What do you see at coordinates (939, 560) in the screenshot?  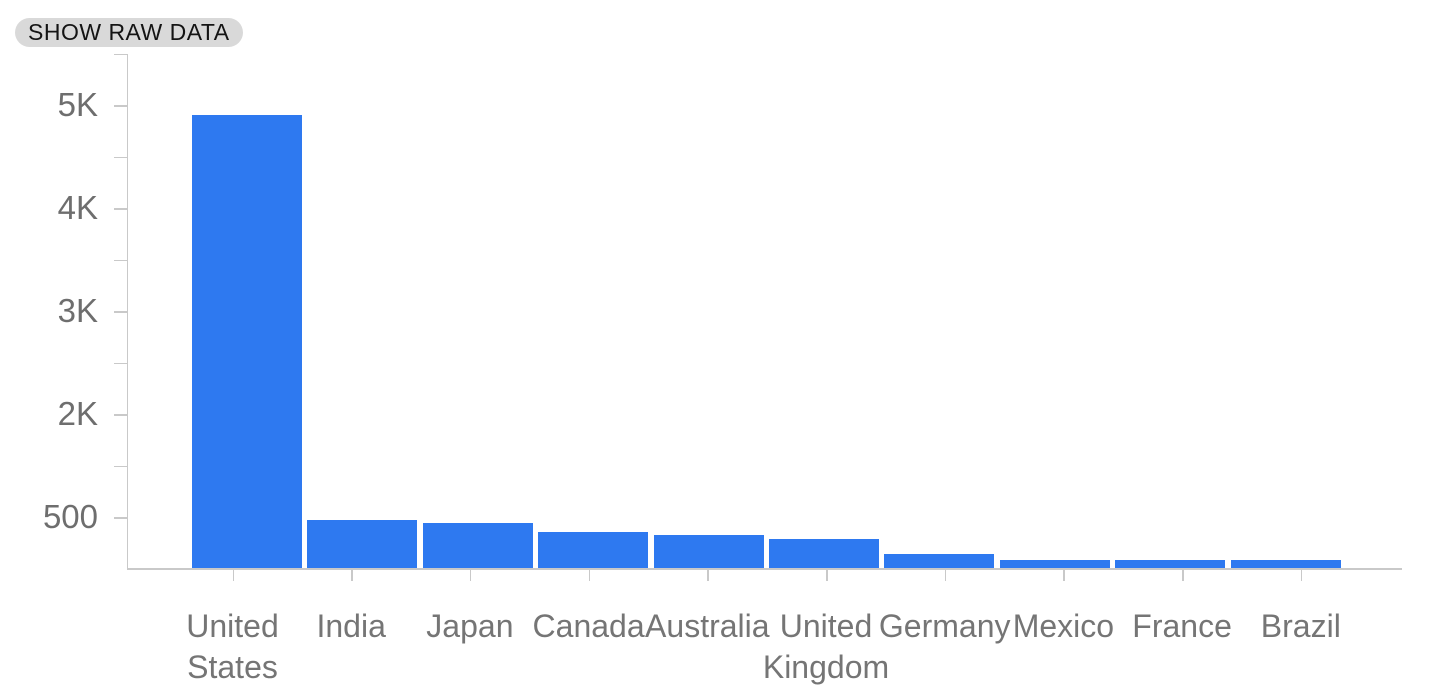 I see `bar-germany` at bounding box center [939, 560].